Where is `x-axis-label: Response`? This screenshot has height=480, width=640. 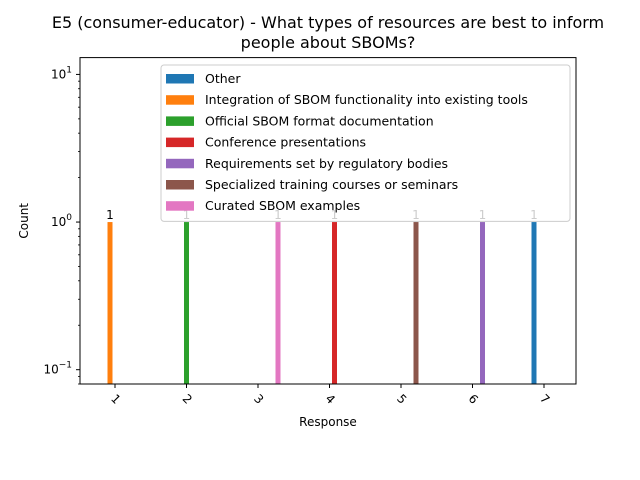 x-axis-label: Response is located at coordinates (328, 422).